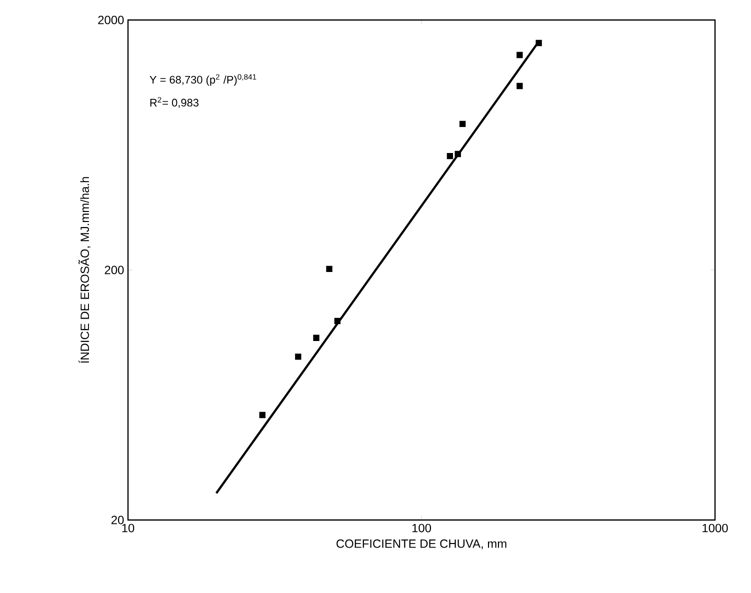 The height and width of the screenshot is (593, 751). Describe the element at coordinates (117, 520) in the screenshot. I see `y-tick-label: 20` at that location.